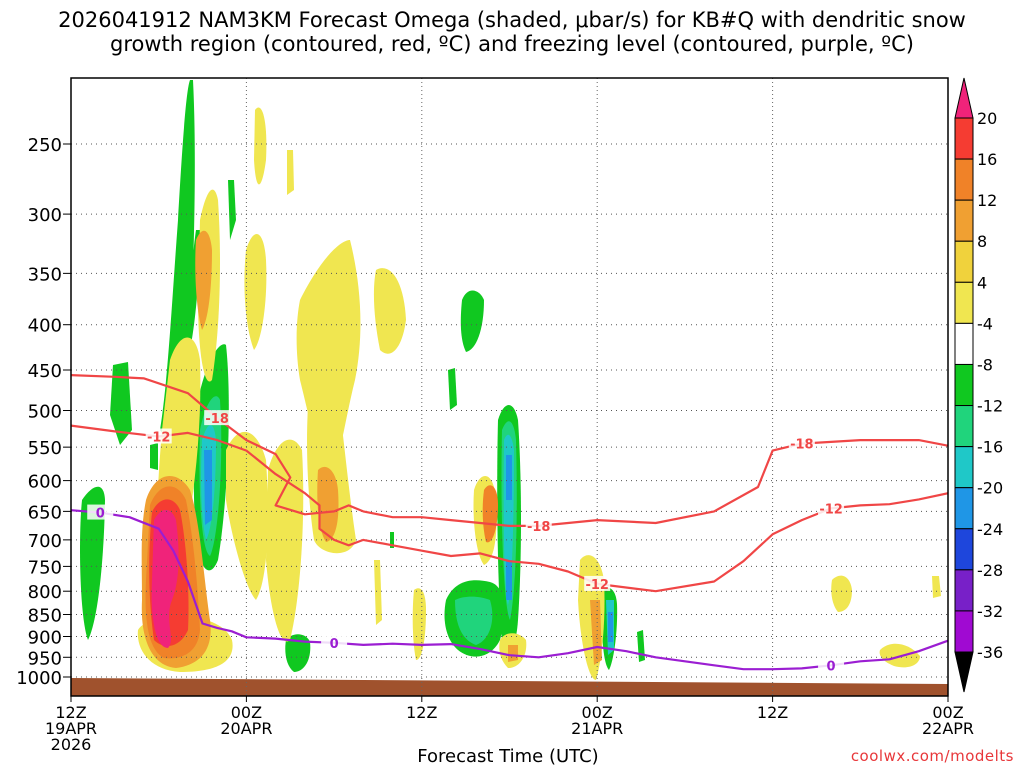  I want to click on x-tick-label: 21APR, so click(597, 728).